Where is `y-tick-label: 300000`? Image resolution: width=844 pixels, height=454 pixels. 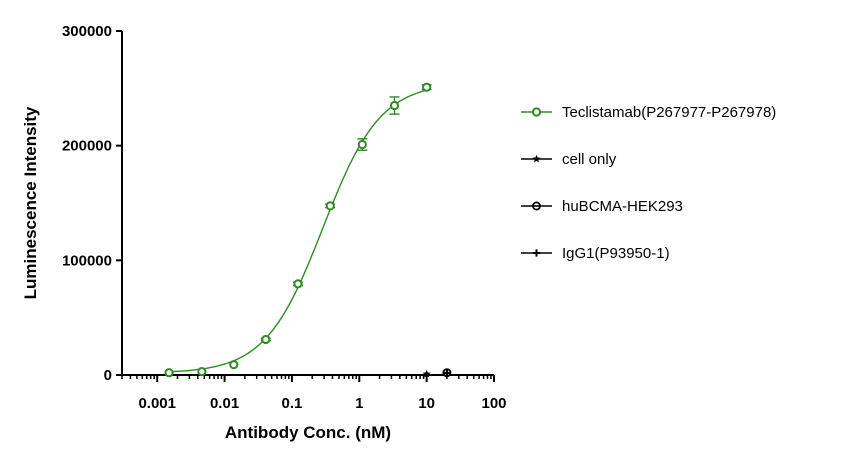
y-tick-label: 300000 is located at coordinates (87, 31).